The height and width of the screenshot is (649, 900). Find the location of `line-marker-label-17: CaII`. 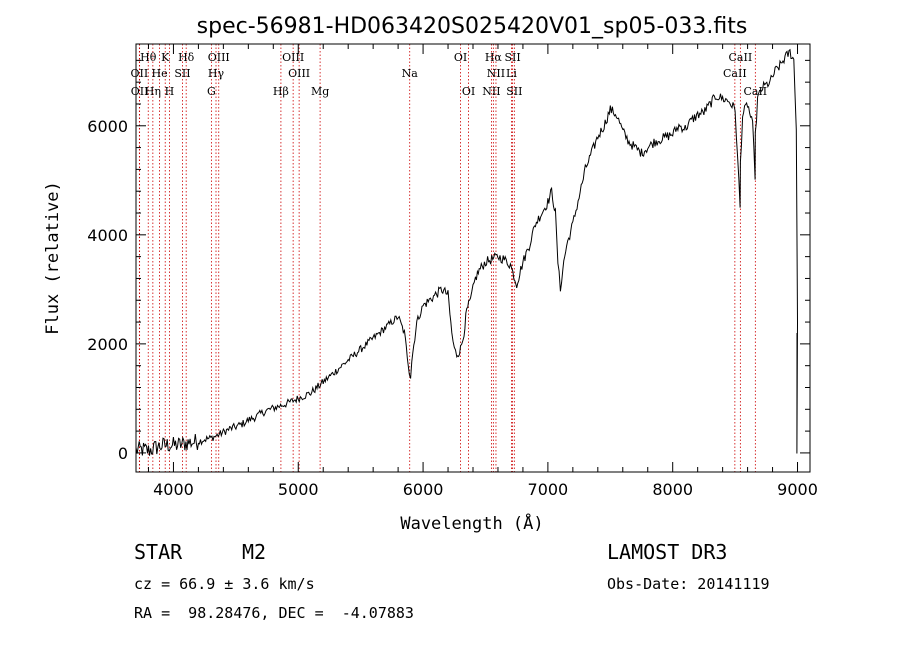

line-marker-label-17: CaII is located at coordinates (735, 73).